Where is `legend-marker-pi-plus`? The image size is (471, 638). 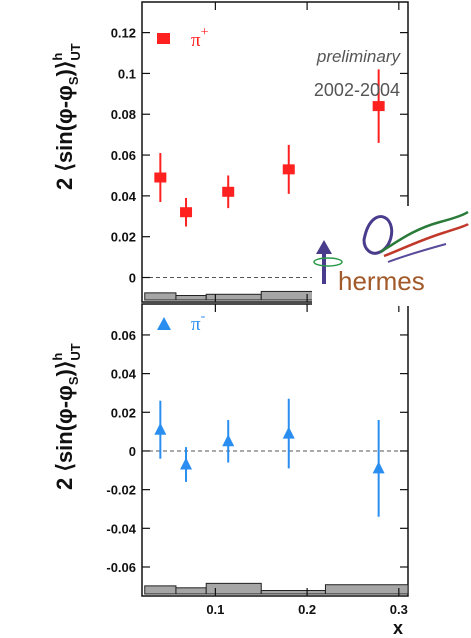
legend-marker-pi-plus is located at coordinates (163, 38).